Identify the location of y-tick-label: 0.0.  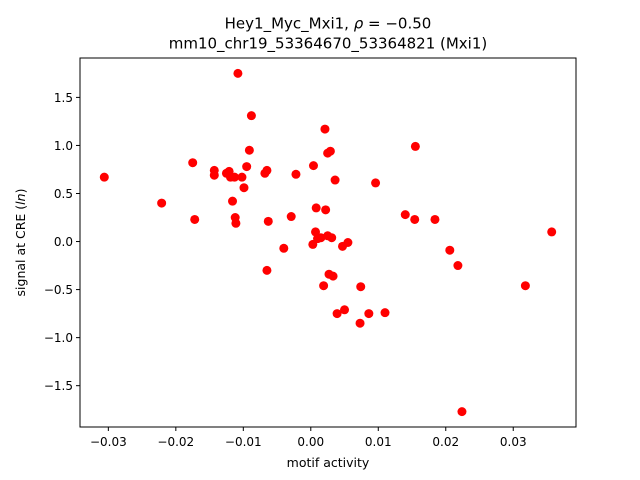
(63, 242).